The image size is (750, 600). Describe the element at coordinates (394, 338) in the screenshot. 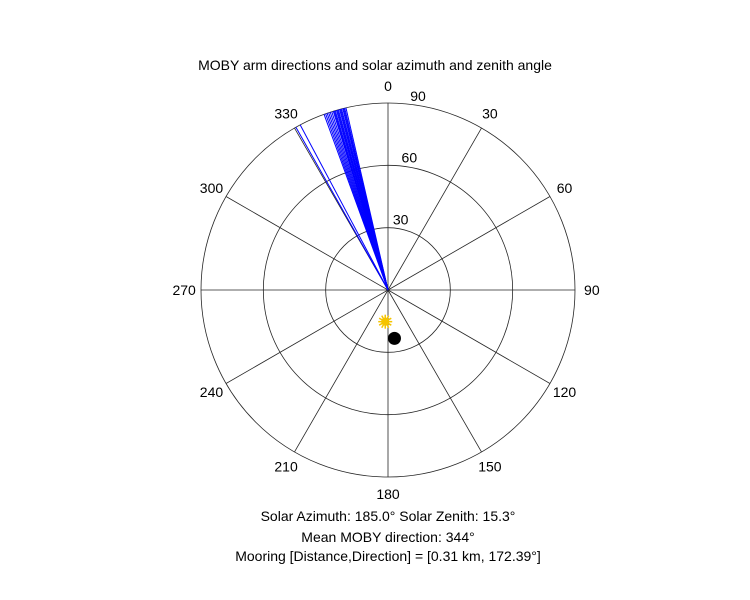

I see `mooring-marker` at that location.